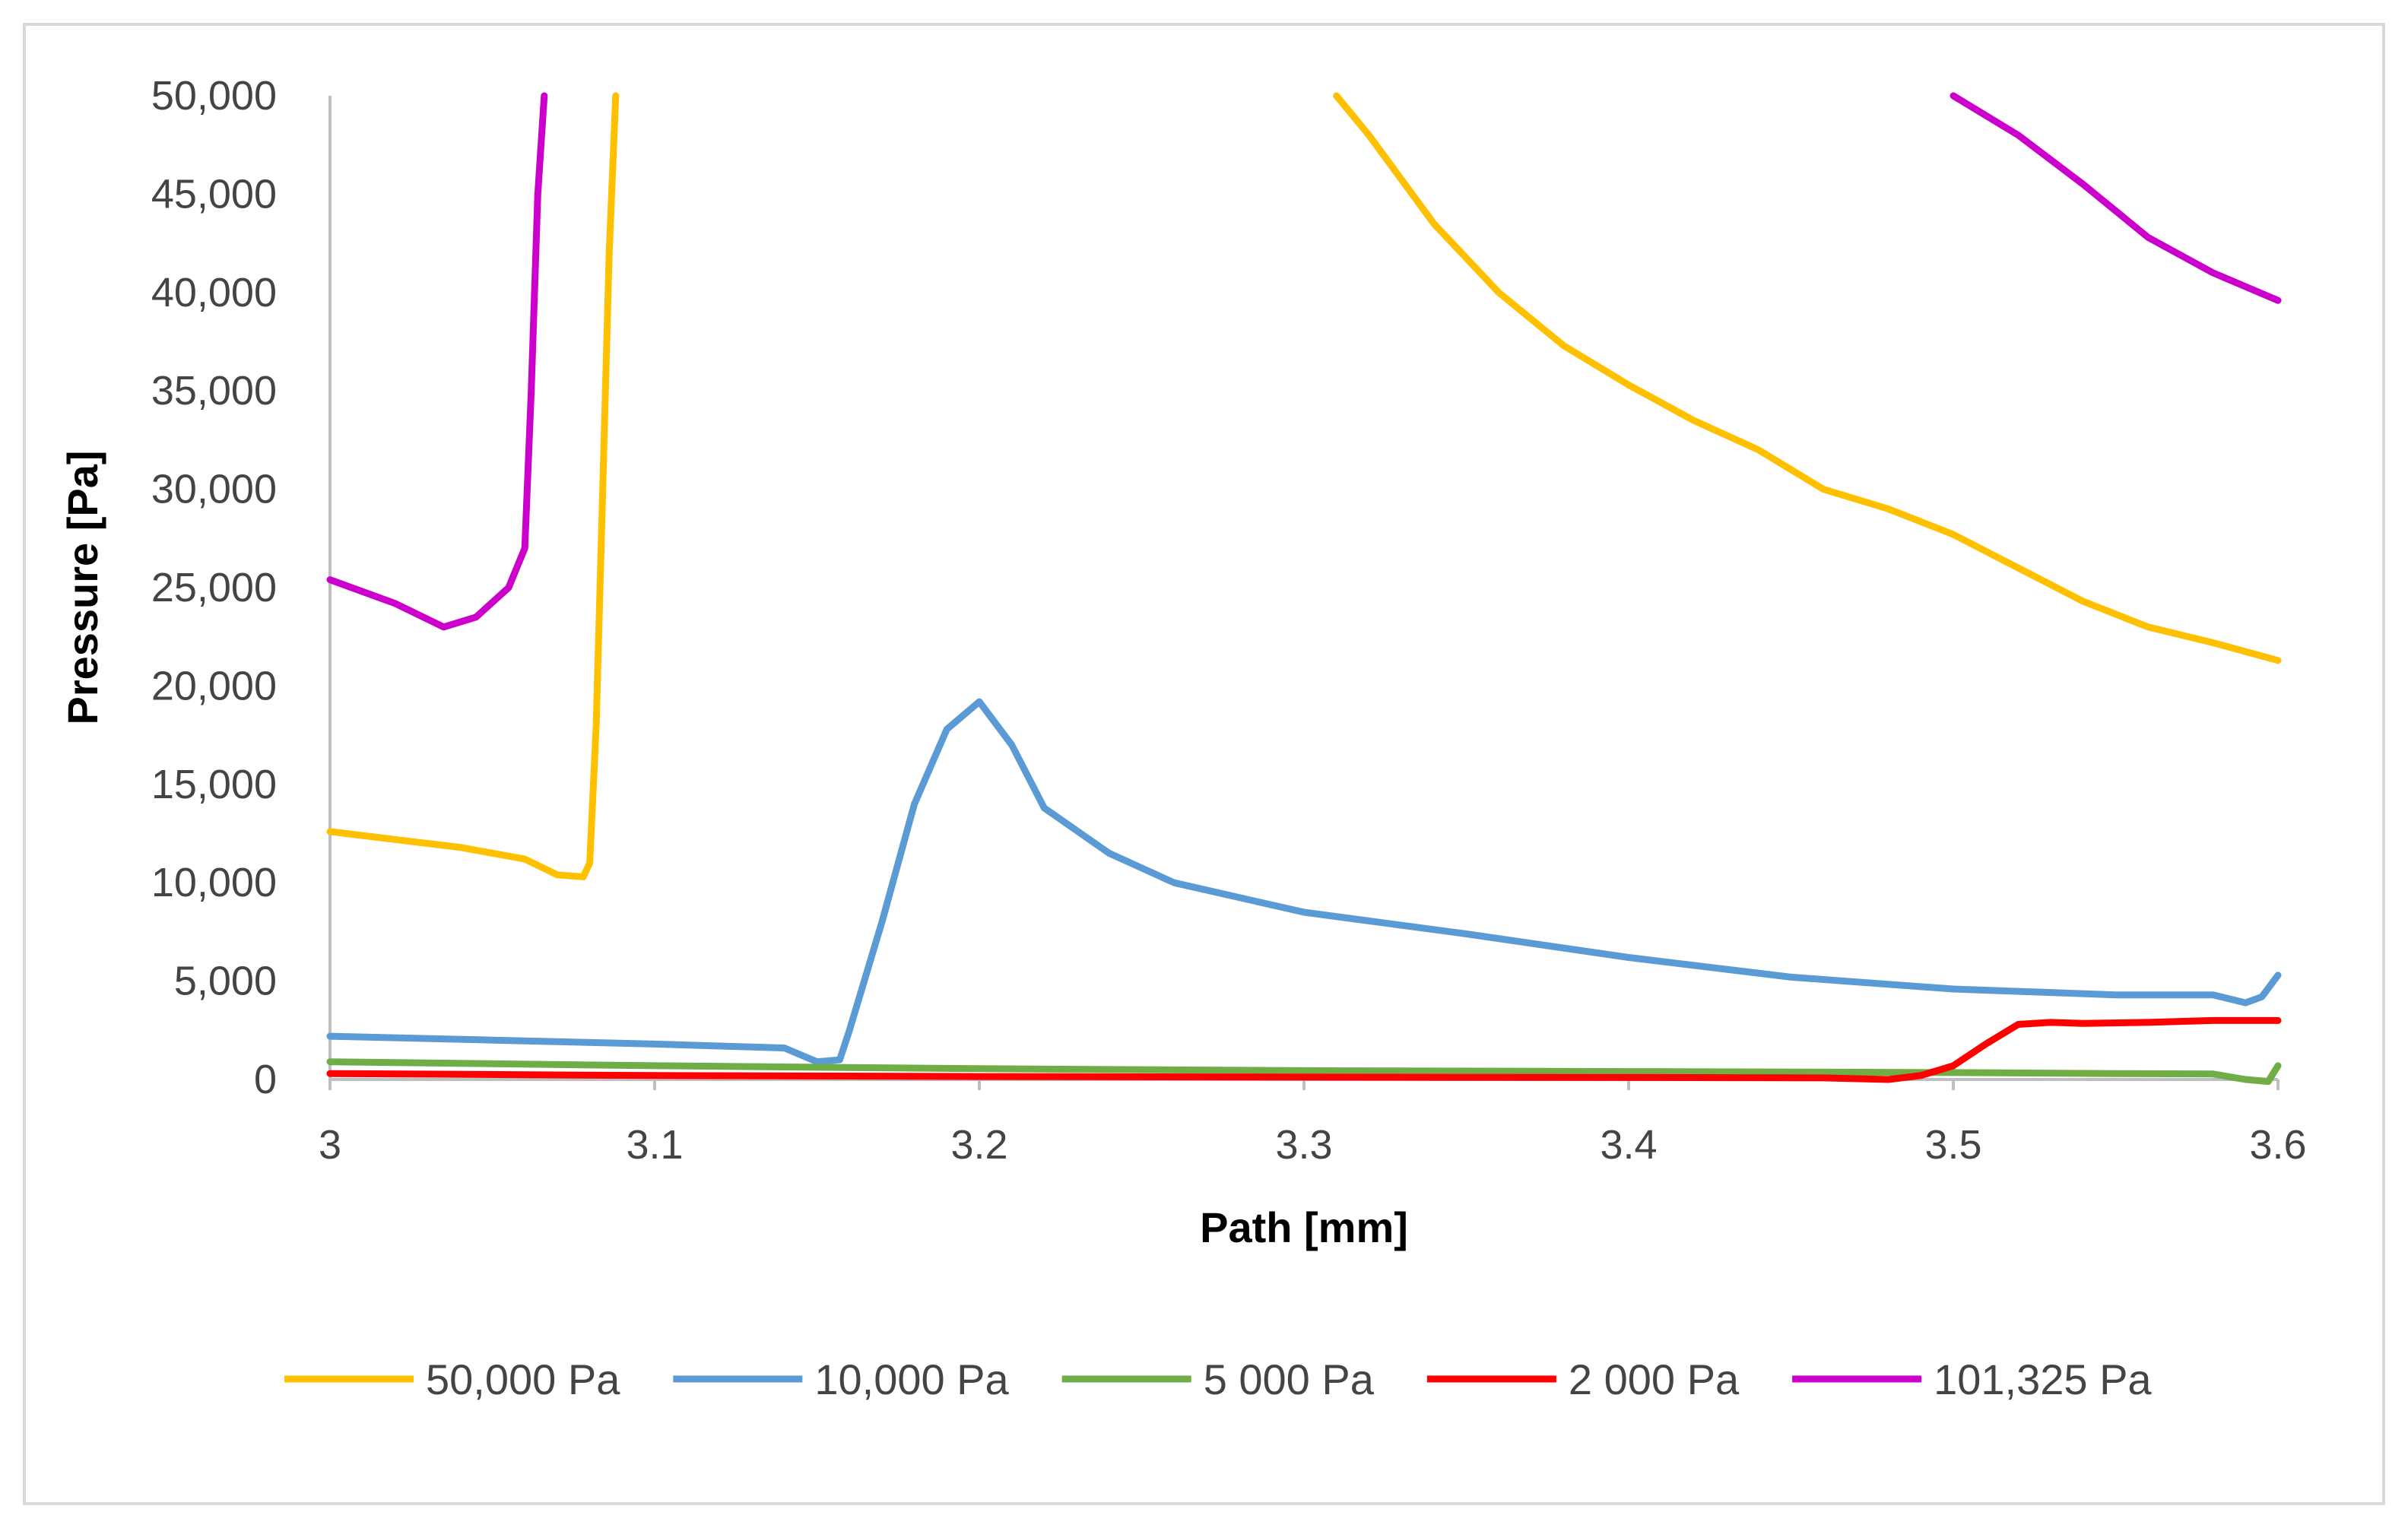 The width and height of the screenshot is (2408, 1528). Describe the element at coordinates (214, 489) in the screenshot. I see `y-tick-label: 30,000` at that location.